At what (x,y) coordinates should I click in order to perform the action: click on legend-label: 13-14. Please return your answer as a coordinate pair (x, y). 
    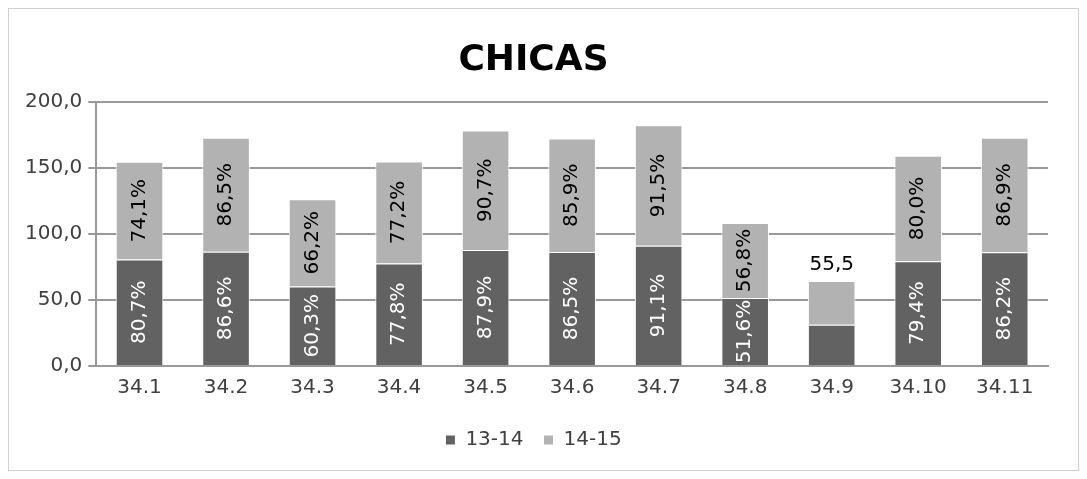
    Looking at the image, I should click on (494, 438).